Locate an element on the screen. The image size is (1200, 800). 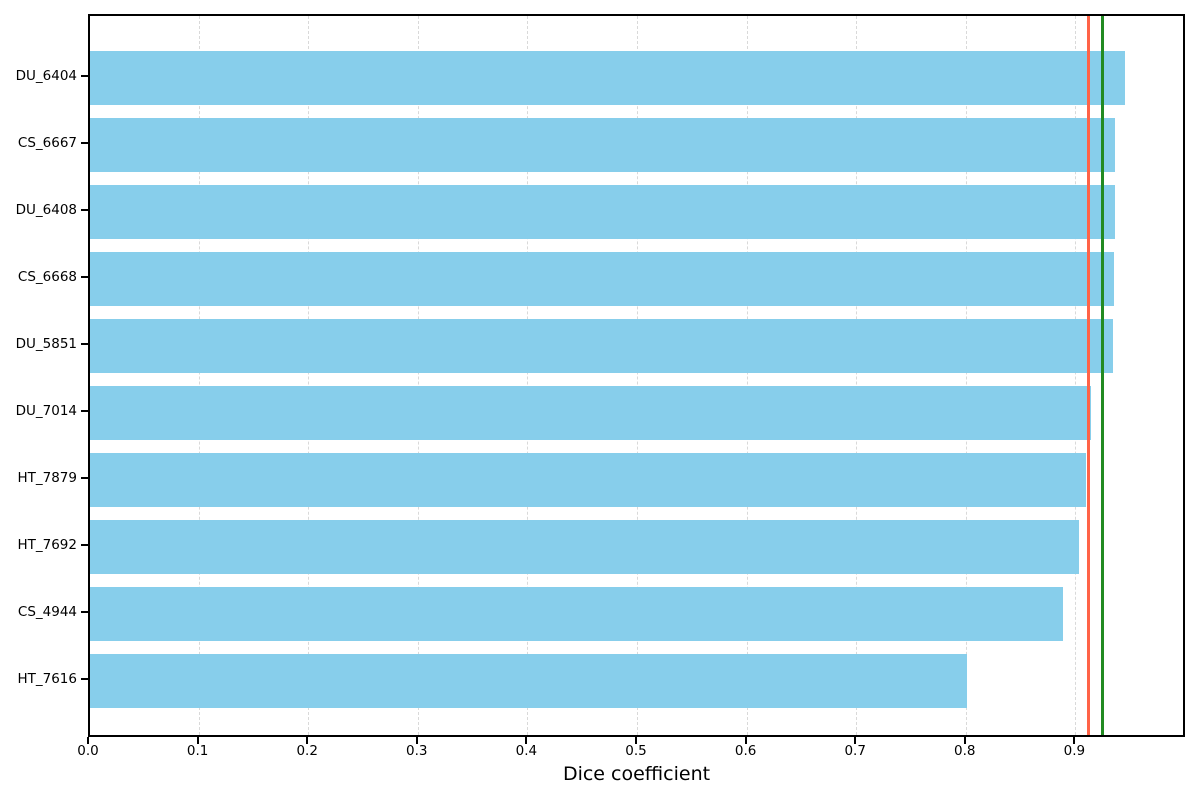
green-reference-line is located at coordinates (1103, 375).